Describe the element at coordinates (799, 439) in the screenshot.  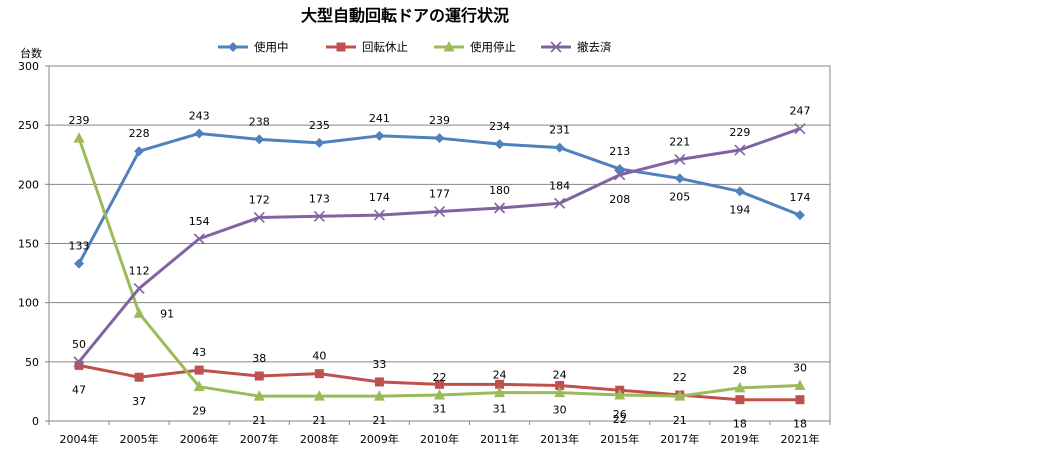
I see `x-tick-label: 2021年` at that location.